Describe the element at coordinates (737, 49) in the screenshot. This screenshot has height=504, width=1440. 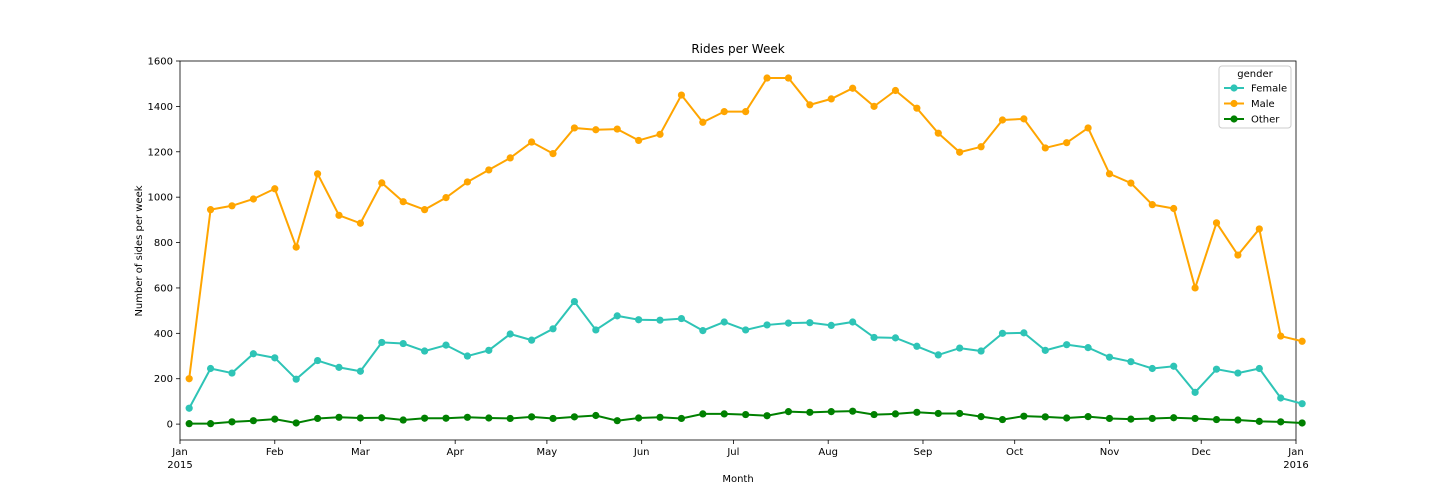
I see `chart-title: Rides per Week` at that location.